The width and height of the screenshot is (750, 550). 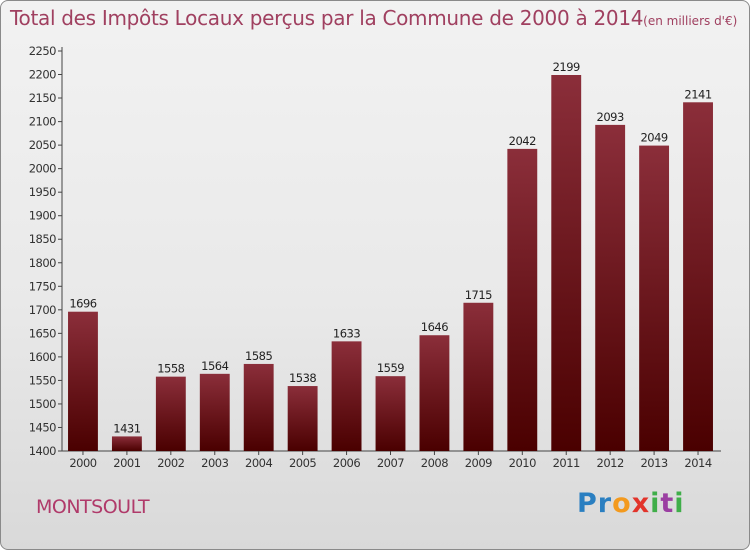 What do you see at coordinates (478, 376) in the screenshot?
I see `bar-2009` at bounding box center [478, 376].